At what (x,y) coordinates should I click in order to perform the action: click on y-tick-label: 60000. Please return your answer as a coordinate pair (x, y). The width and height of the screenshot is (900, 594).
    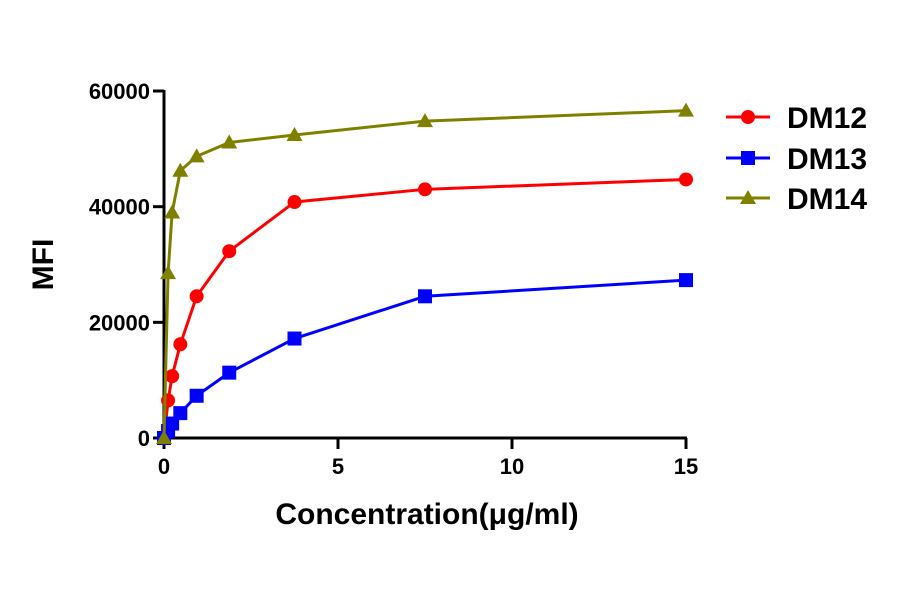
    Looking at the image, I should click on (119, 91).